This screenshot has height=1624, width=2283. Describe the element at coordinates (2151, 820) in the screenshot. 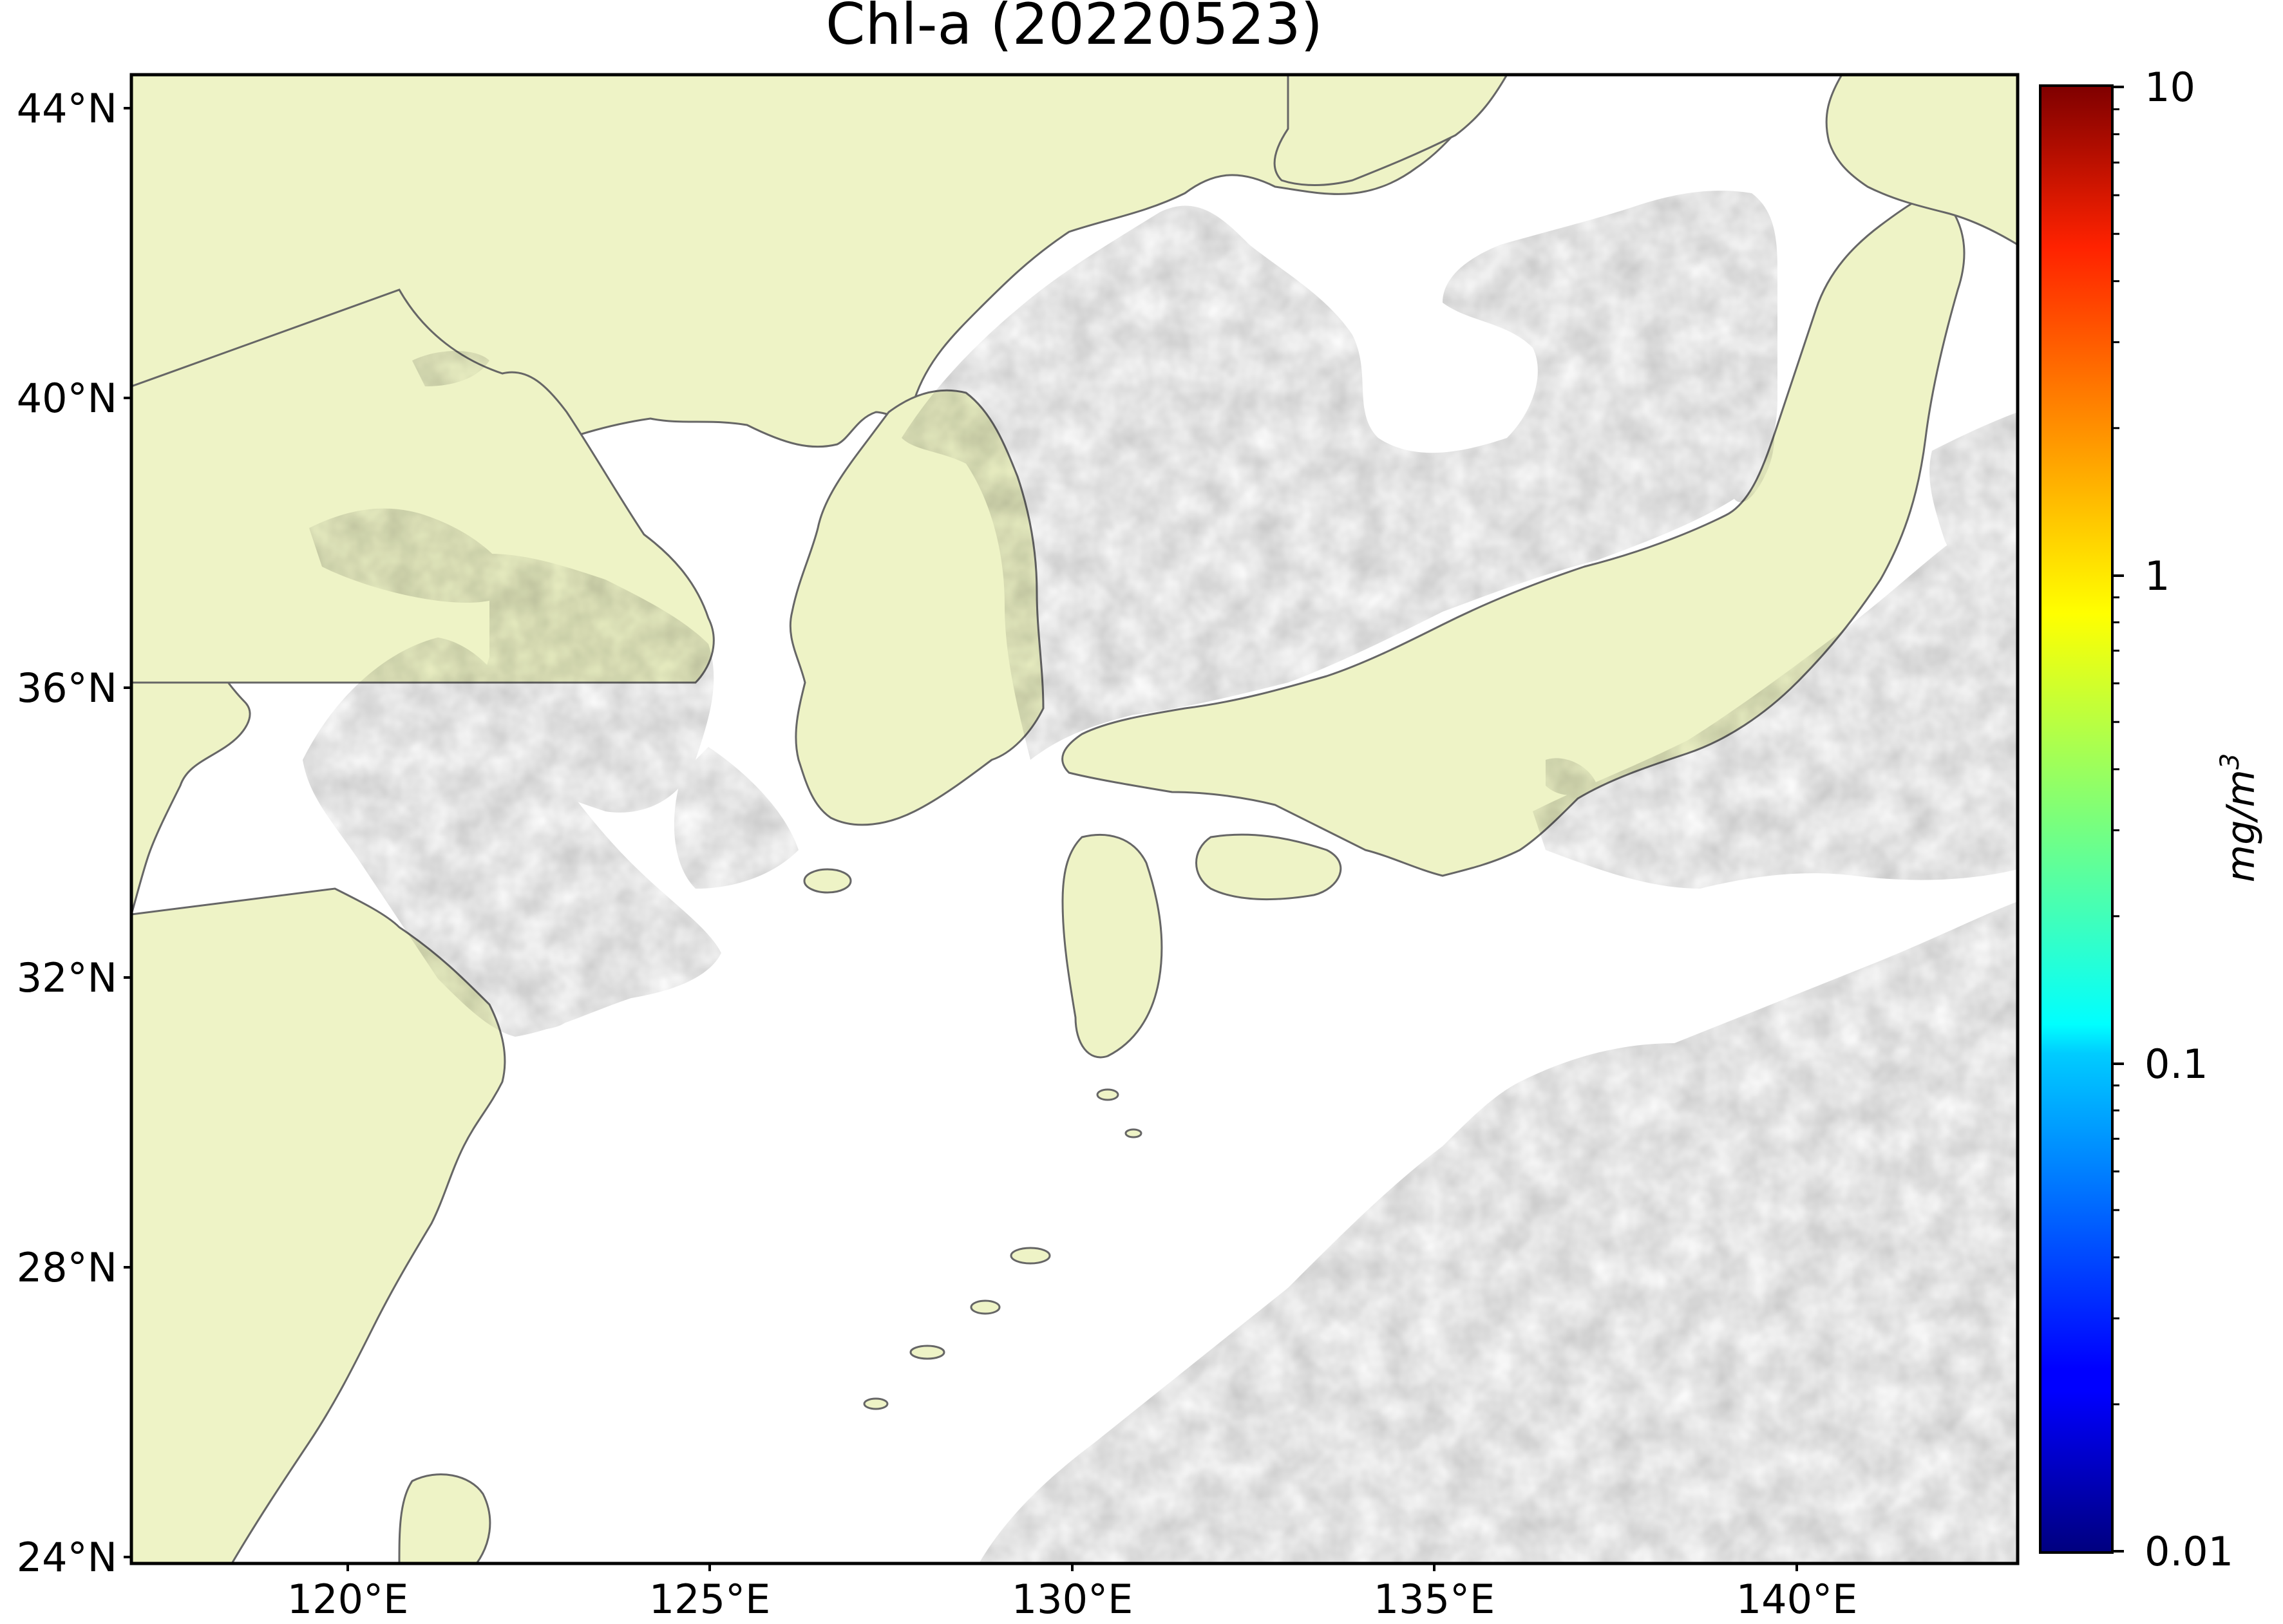

I see `colorbar: 10 1 0.1 0.01 mg/m3` at that location.